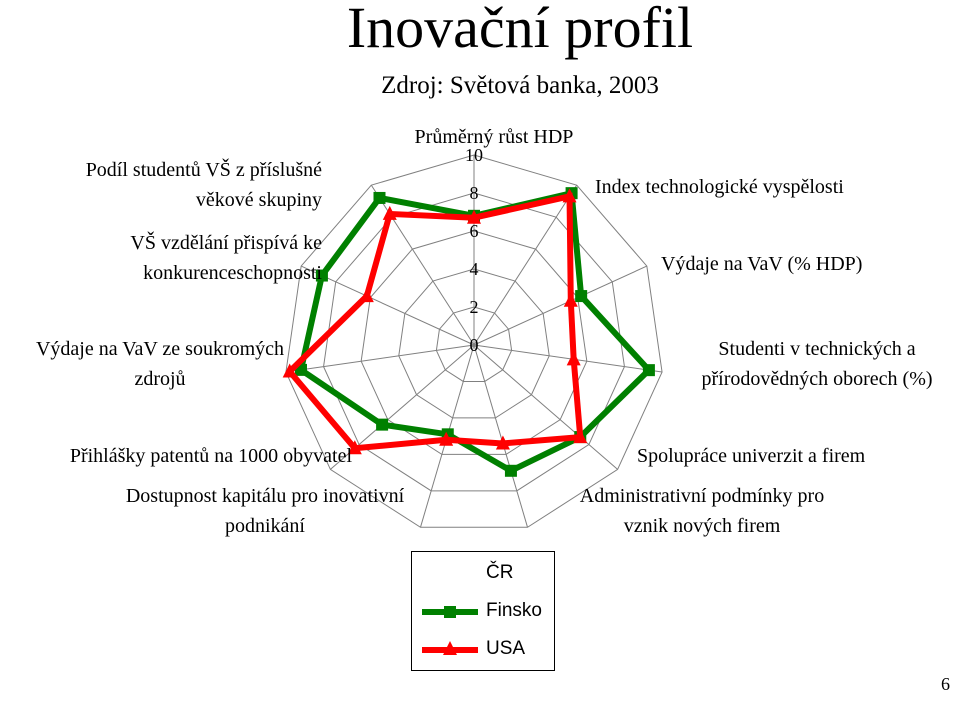 The width and height of the screenshot is (960, 701). I want to click on tick-label: 2, so click(474, 307).